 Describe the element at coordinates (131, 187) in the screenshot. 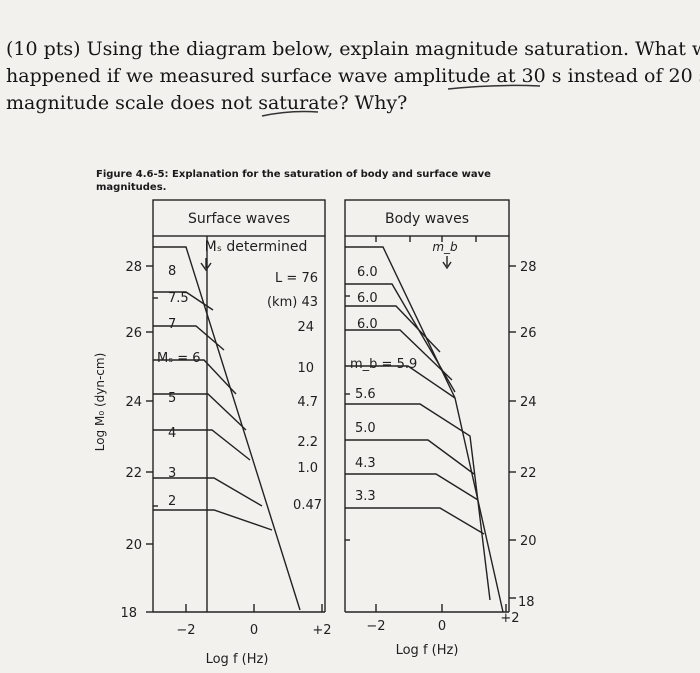

I see `figure-caption-line-2: magnitudes.` at that location.